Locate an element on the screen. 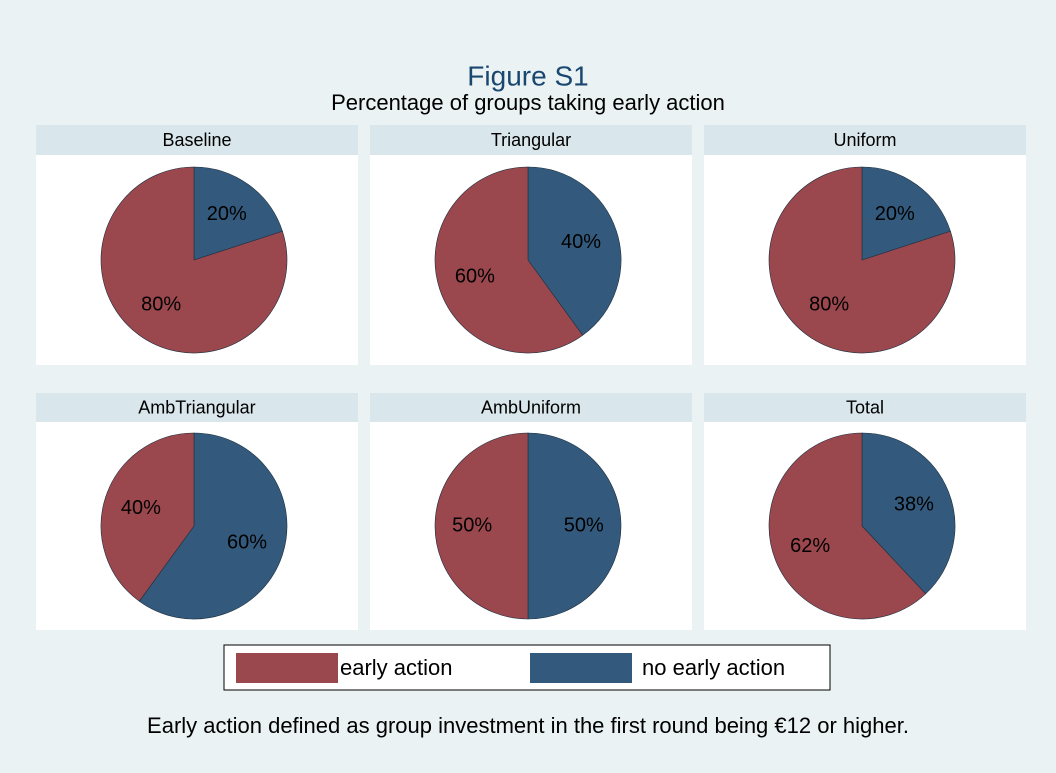 The image size is (1056, 773). panel-title: Uniform is located at coordinates (864, 140).